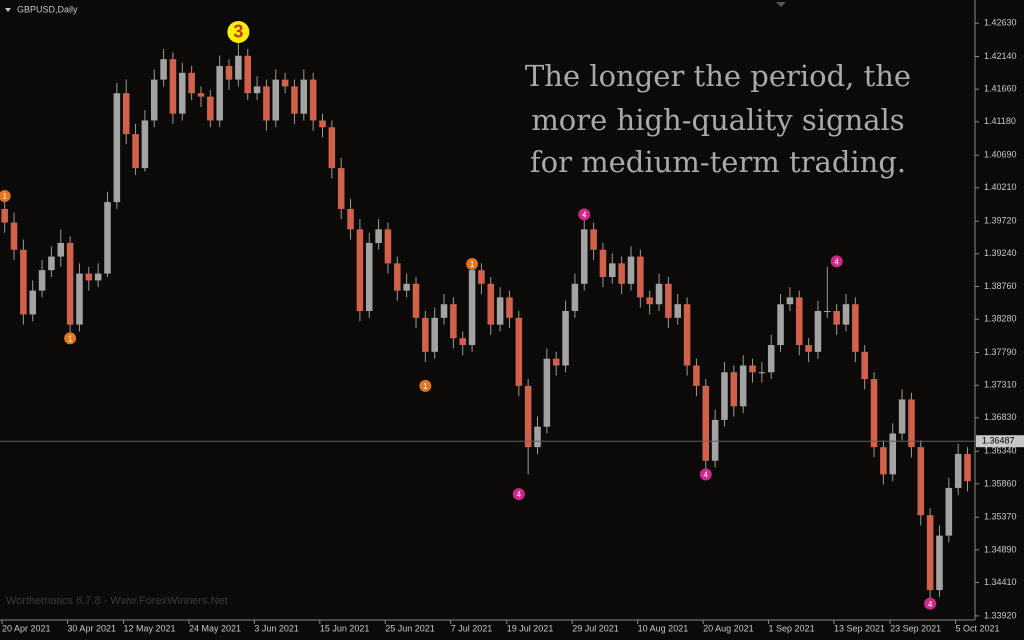 Image resolution: width=1024 pixels, height=640 pixels. What do you see at coordinates (663, 628) in the screenshot?
I see `x-tick-label: 10 Aug 2021` at bounding box center [663, 628].